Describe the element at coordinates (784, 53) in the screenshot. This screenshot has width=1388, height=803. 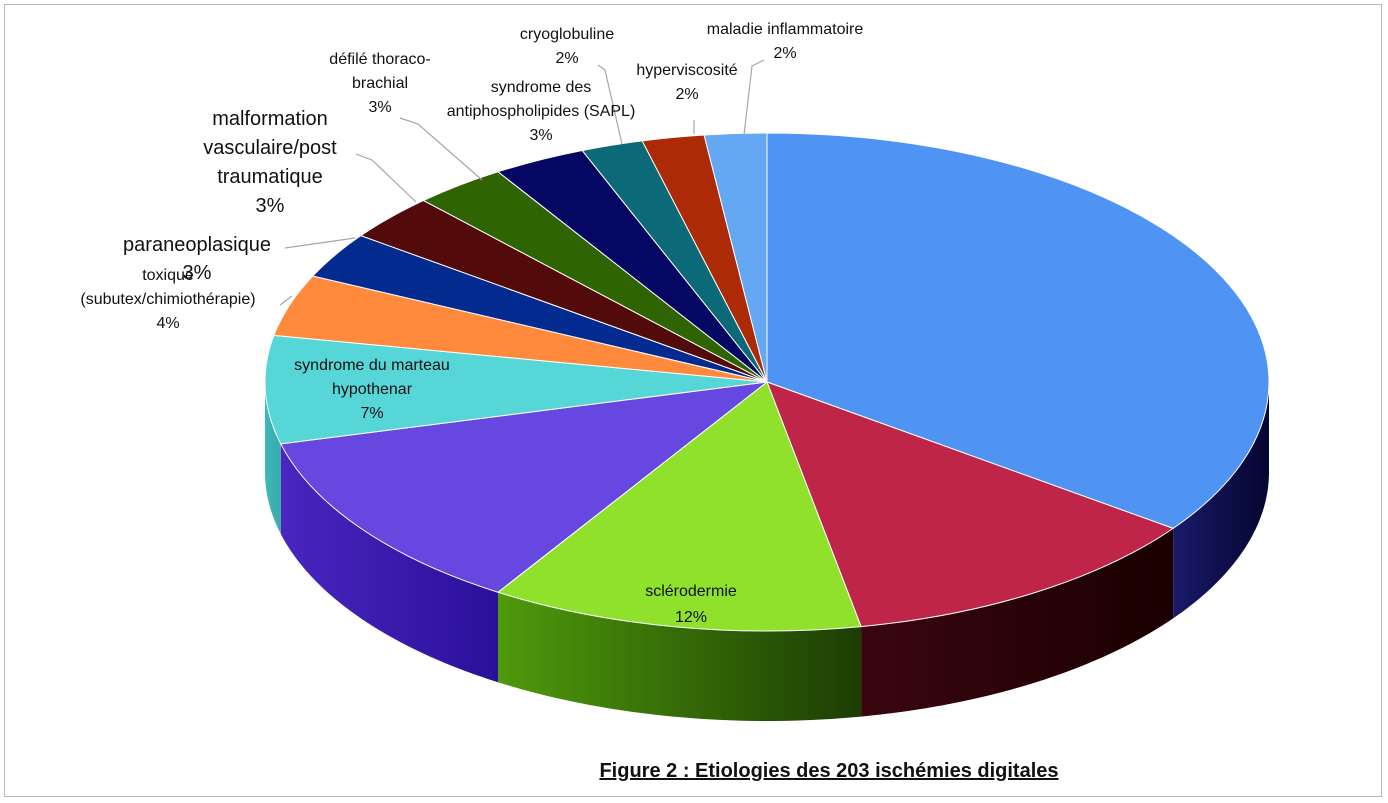
I see `label-percent-maladie-inflammatoire: 2%` at that location.